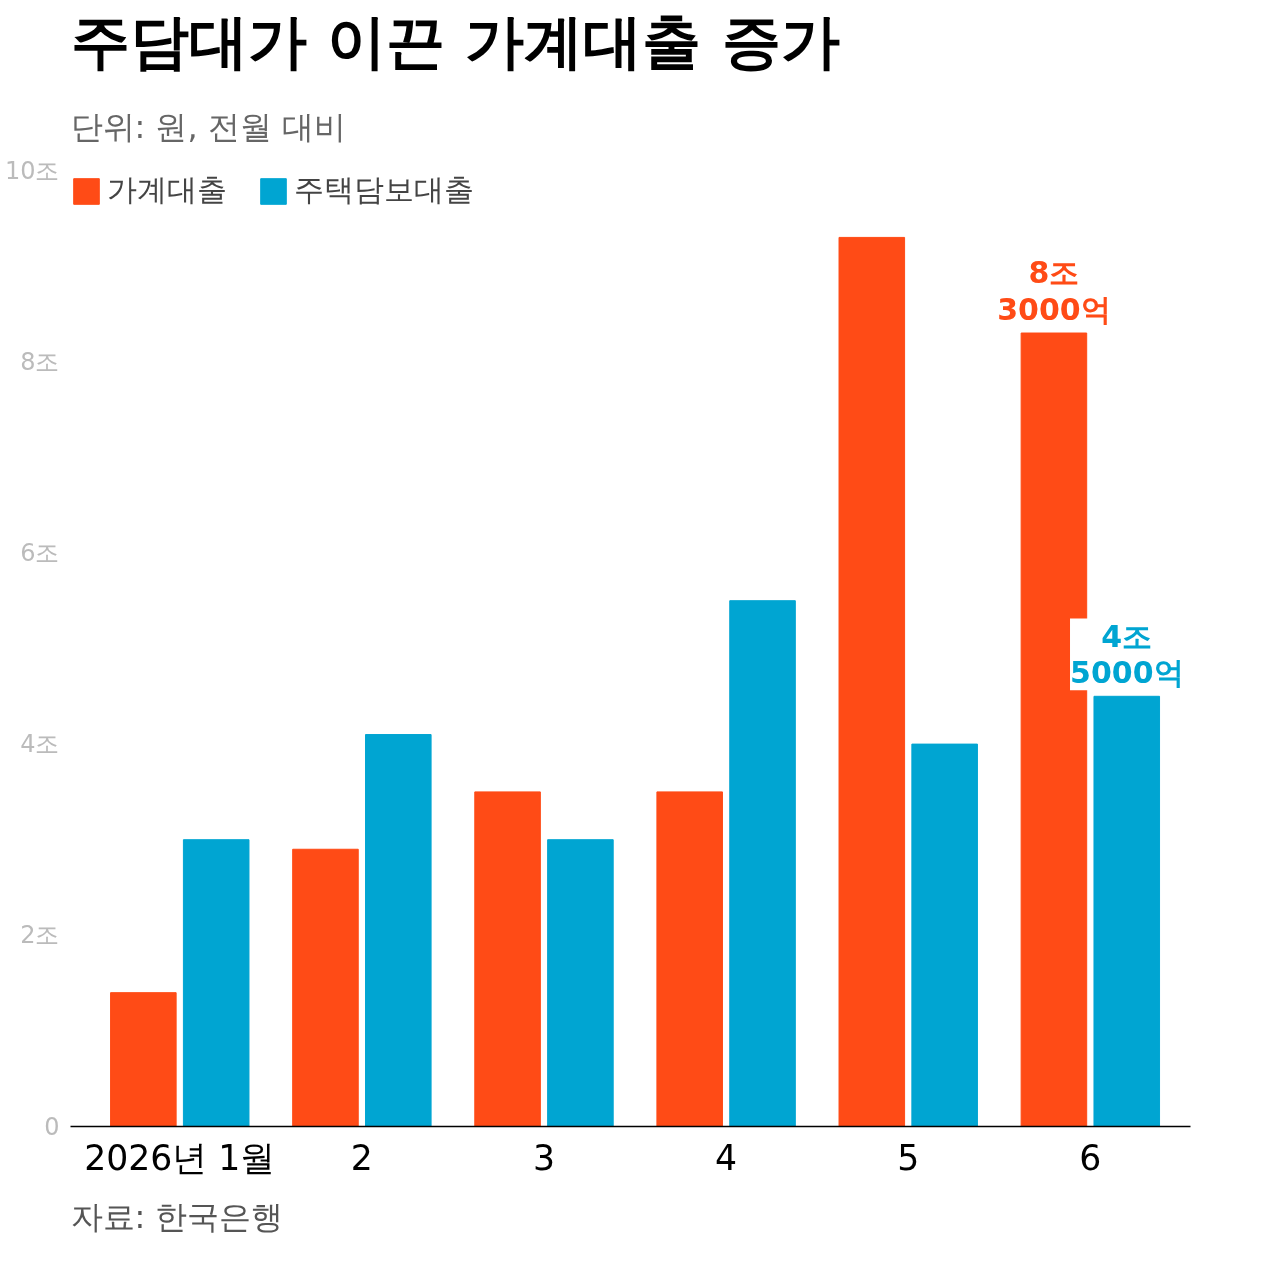  I want to click on data-label: 8조 3000억, so click(1054, 291).